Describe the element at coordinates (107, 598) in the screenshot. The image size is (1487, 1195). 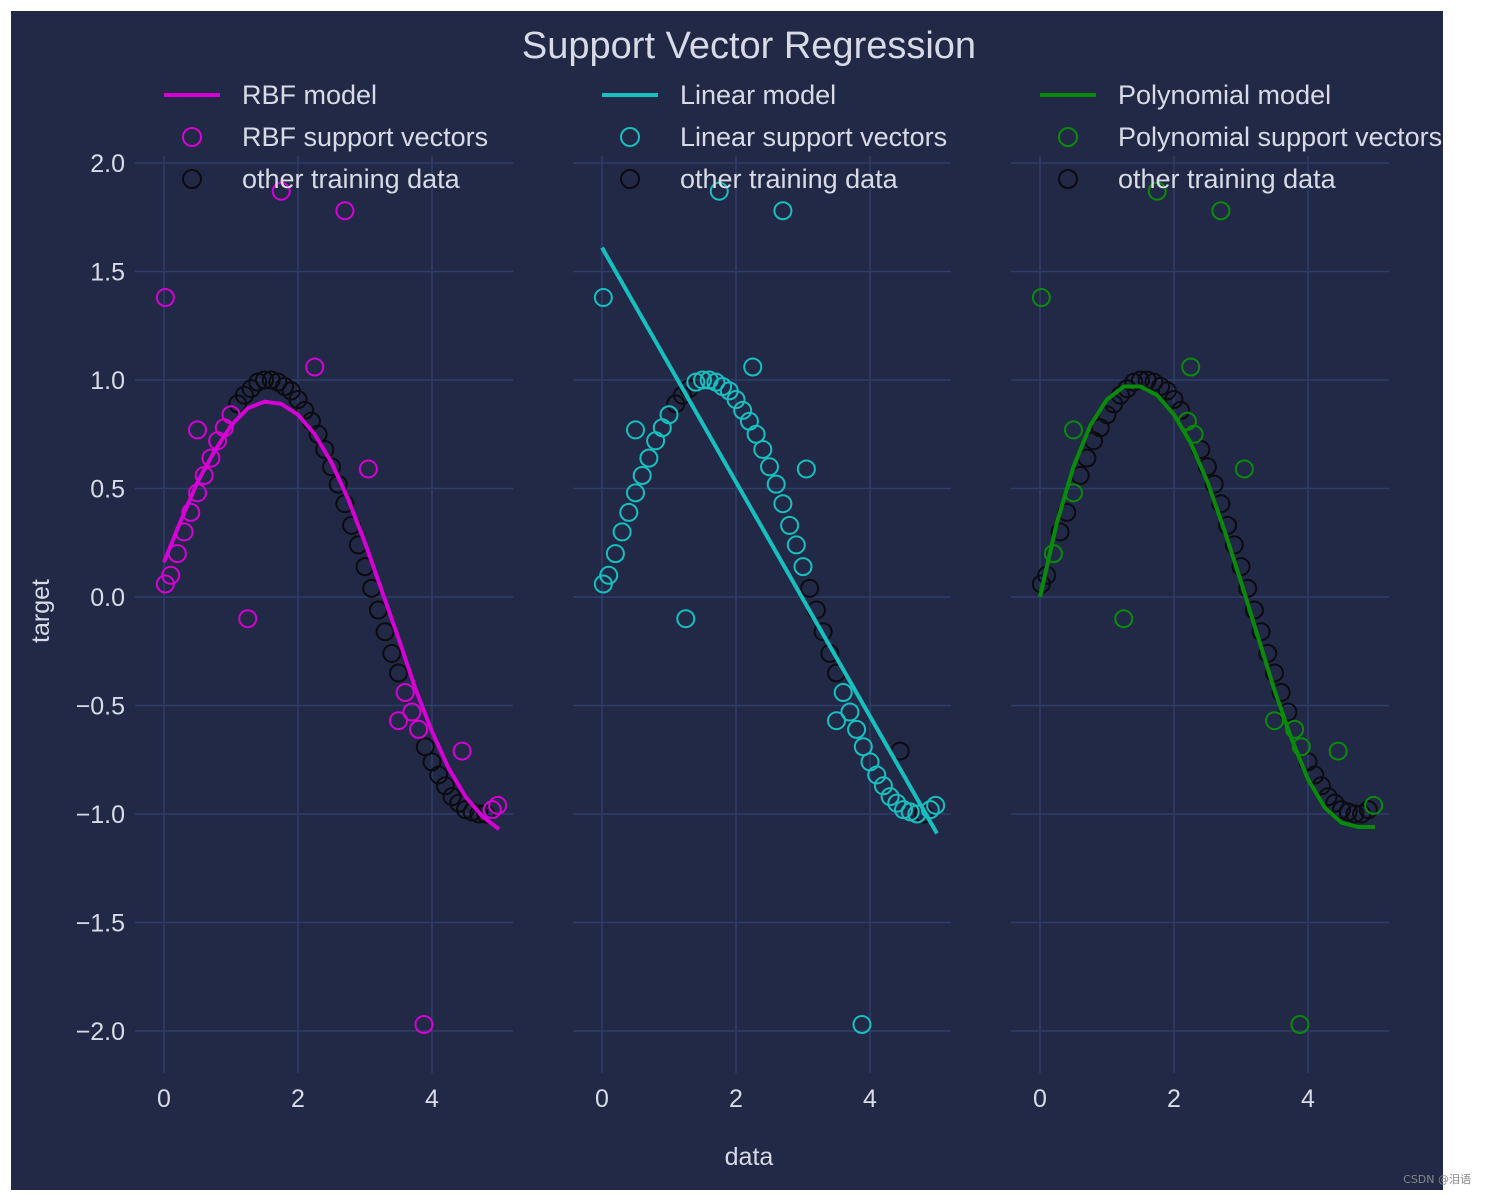
I see `y-tick-label: 0.0` at that location.